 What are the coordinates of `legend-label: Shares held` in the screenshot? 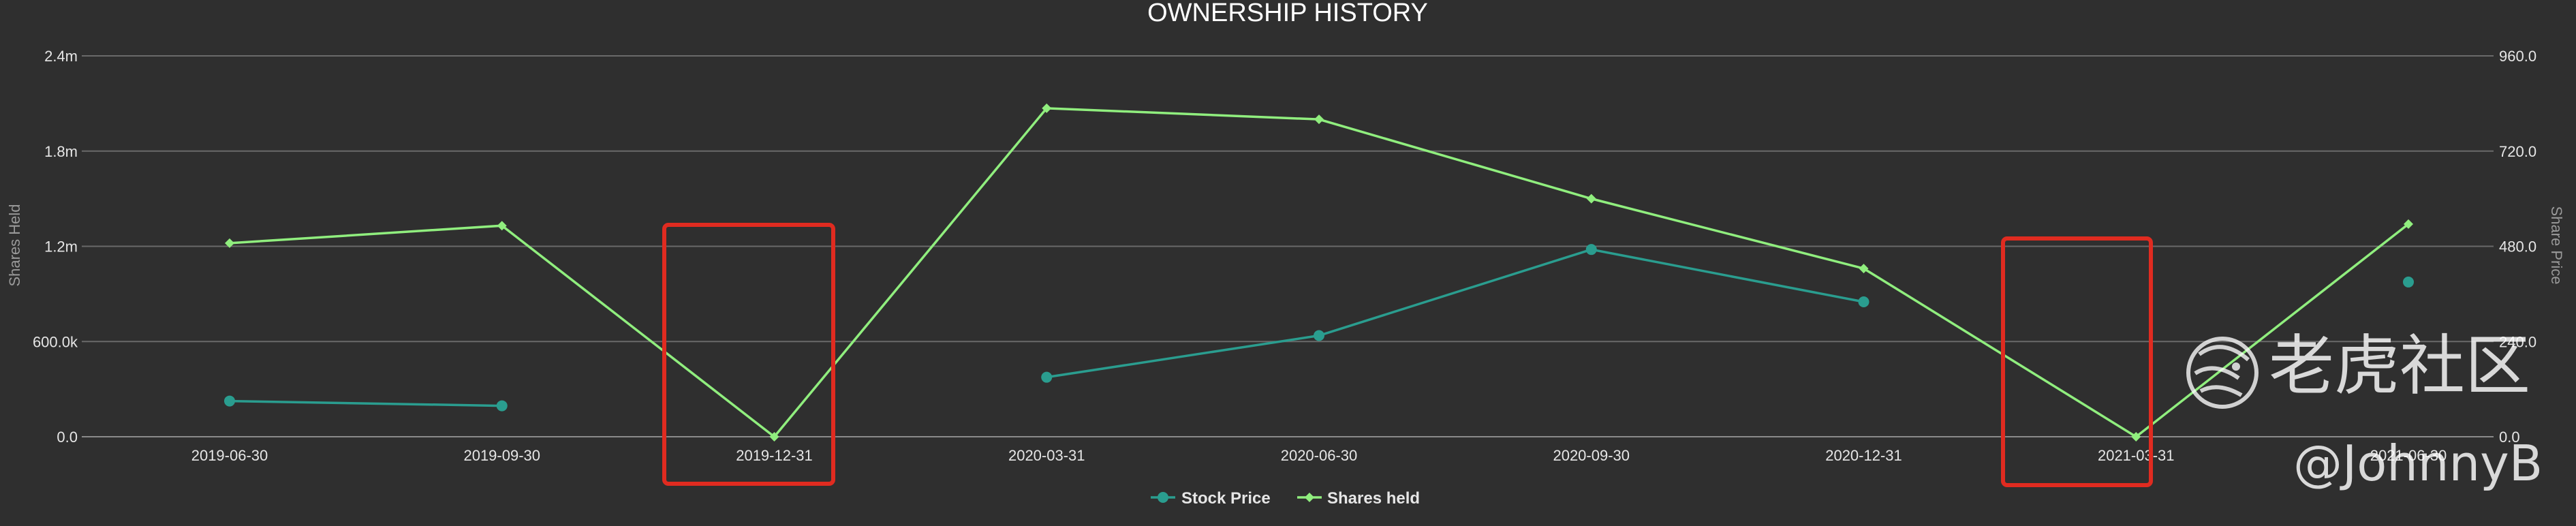 It's located at (1373, 498).